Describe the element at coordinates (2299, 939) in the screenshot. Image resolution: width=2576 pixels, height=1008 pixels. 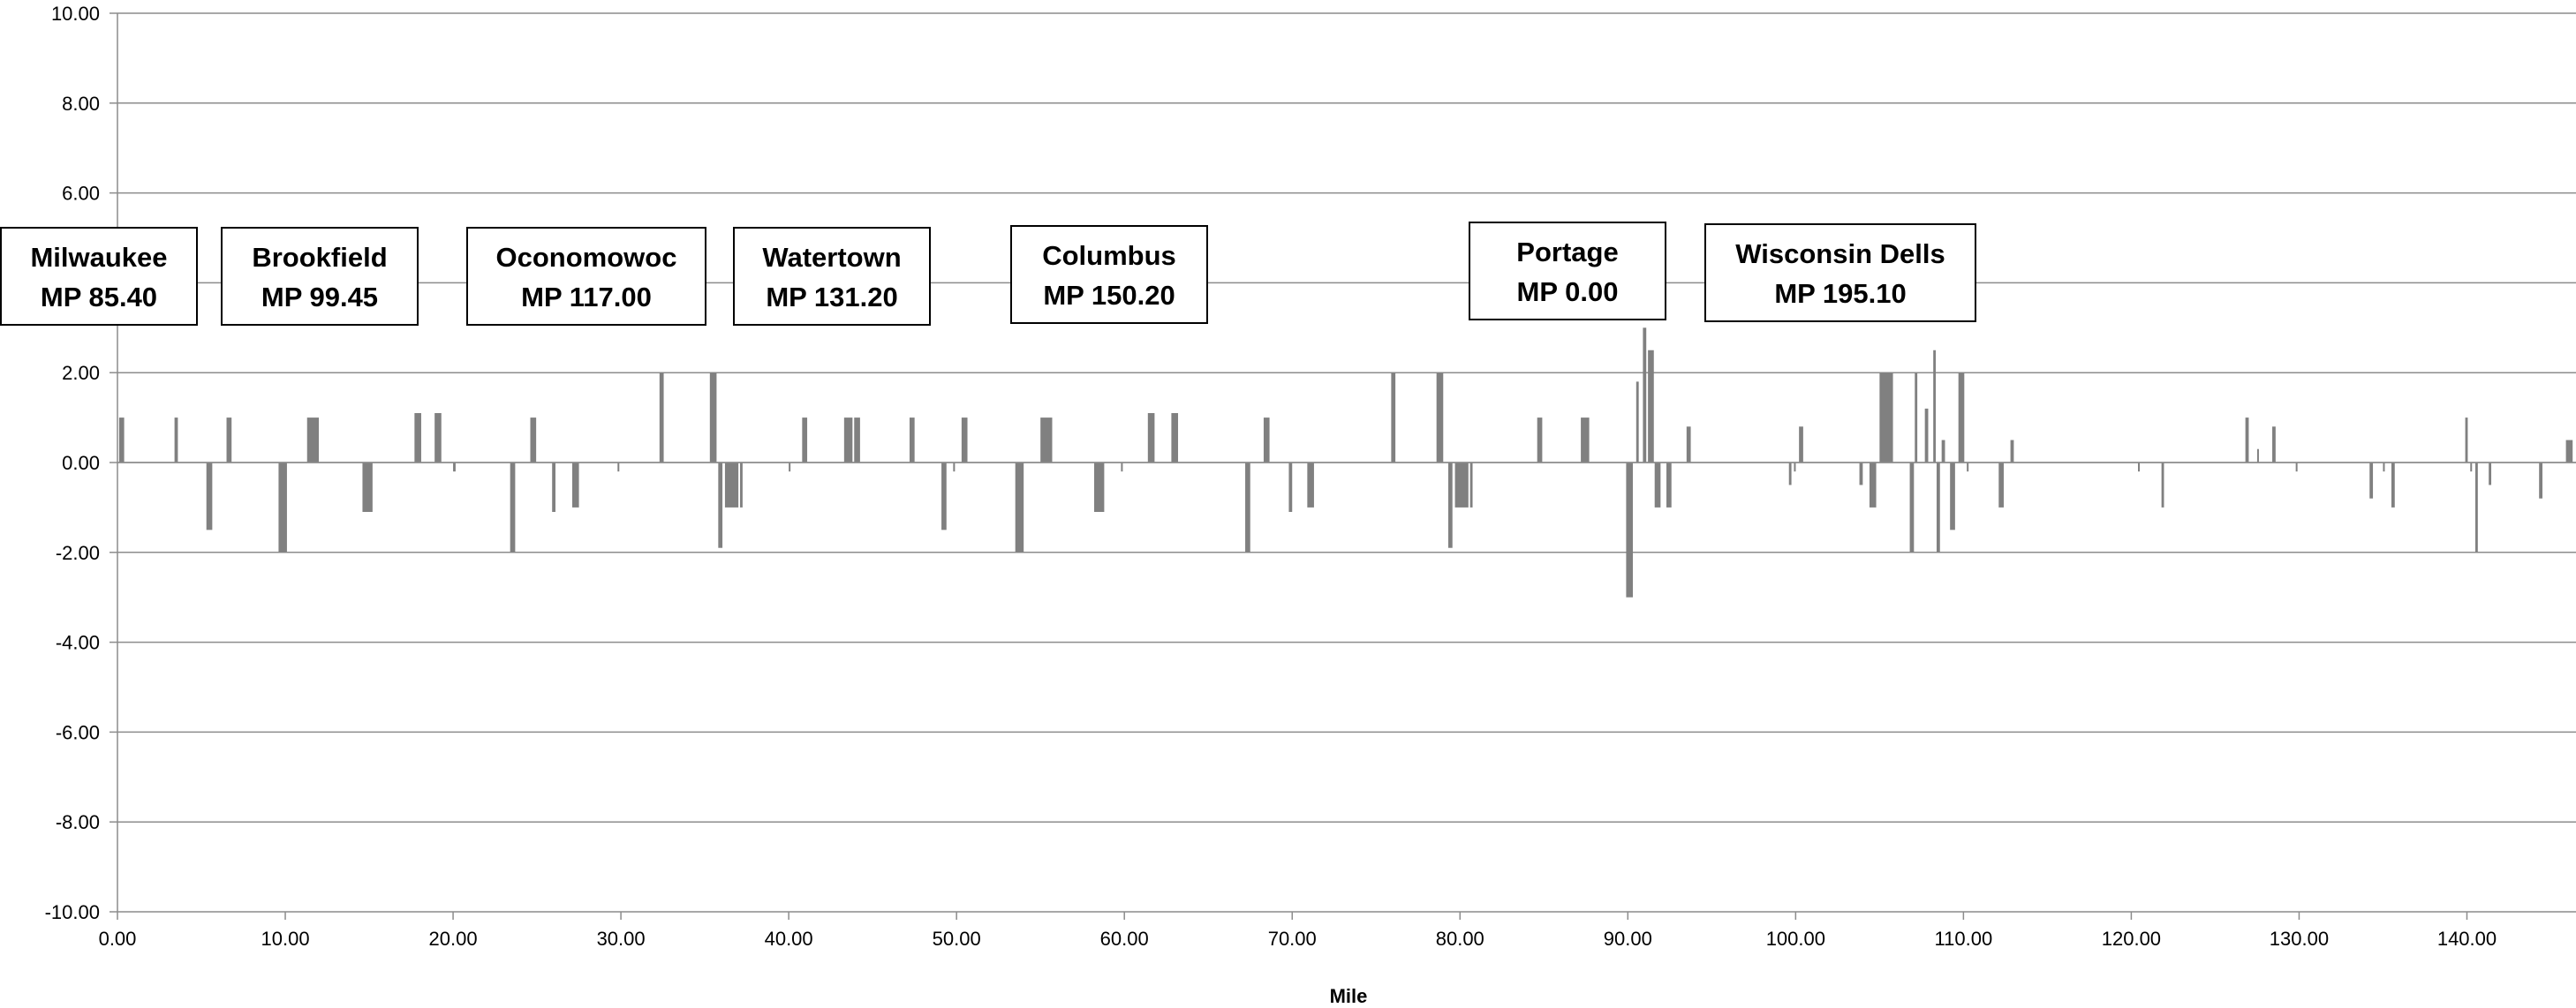
I see `x-tick-label: 130.00` at that location.